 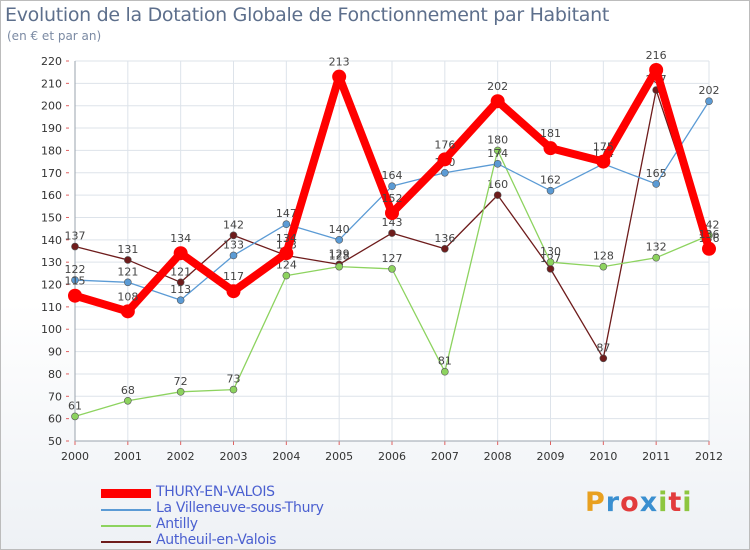 I want to click on data-point-la-villeneuve-sous-thury-2005, so click(x=339, y=240).